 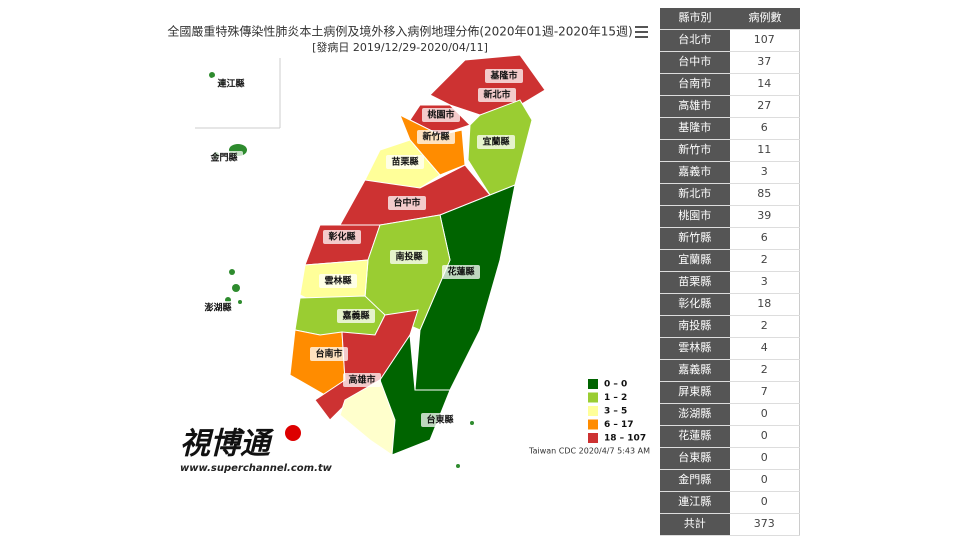 What do you see at coordinates (695, 326) in the screenshot?
I see `table-cell: 南投縣` at bounding box center [695, 326].